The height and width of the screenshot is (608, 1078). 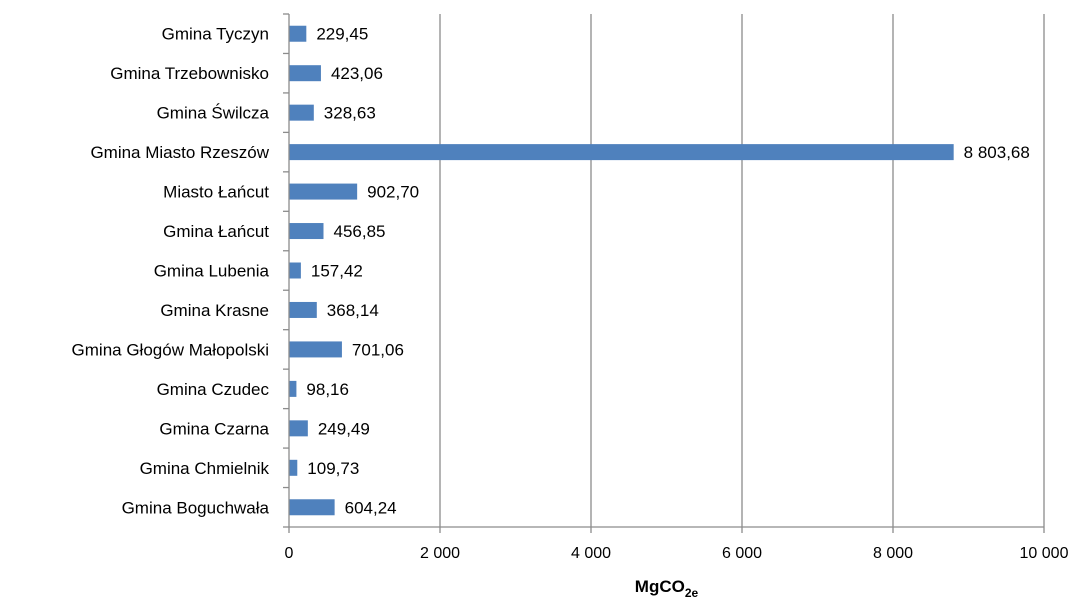 What do you see at coordinates (216, 192) in the screenshot?
I see `category-label: Miasto Łańcut` at bounding box center [216, 192].